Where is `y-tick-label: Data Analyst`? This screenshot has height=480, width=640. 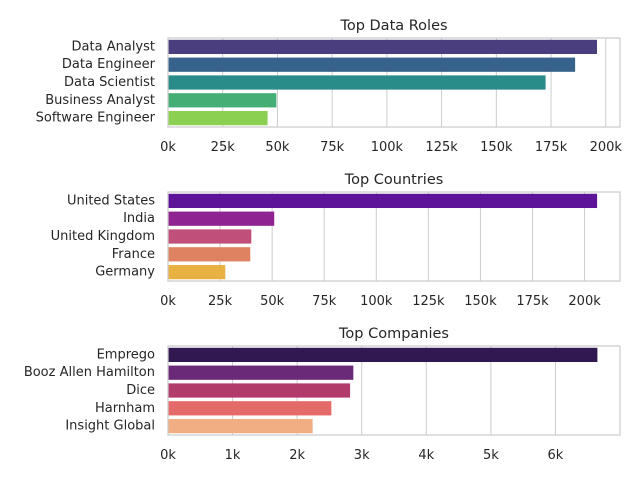 y-tick-label: Data Analyst is located at coordinates (113, 46).